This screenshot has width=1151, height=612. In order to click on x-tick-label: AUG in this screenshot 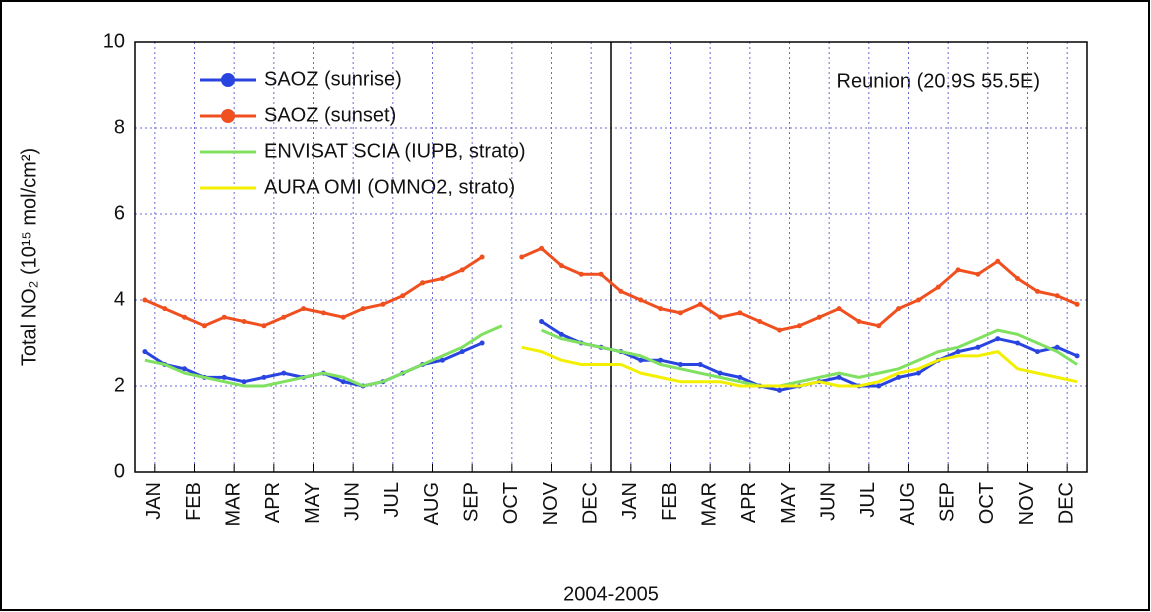, I will do `click(908, 503)`.